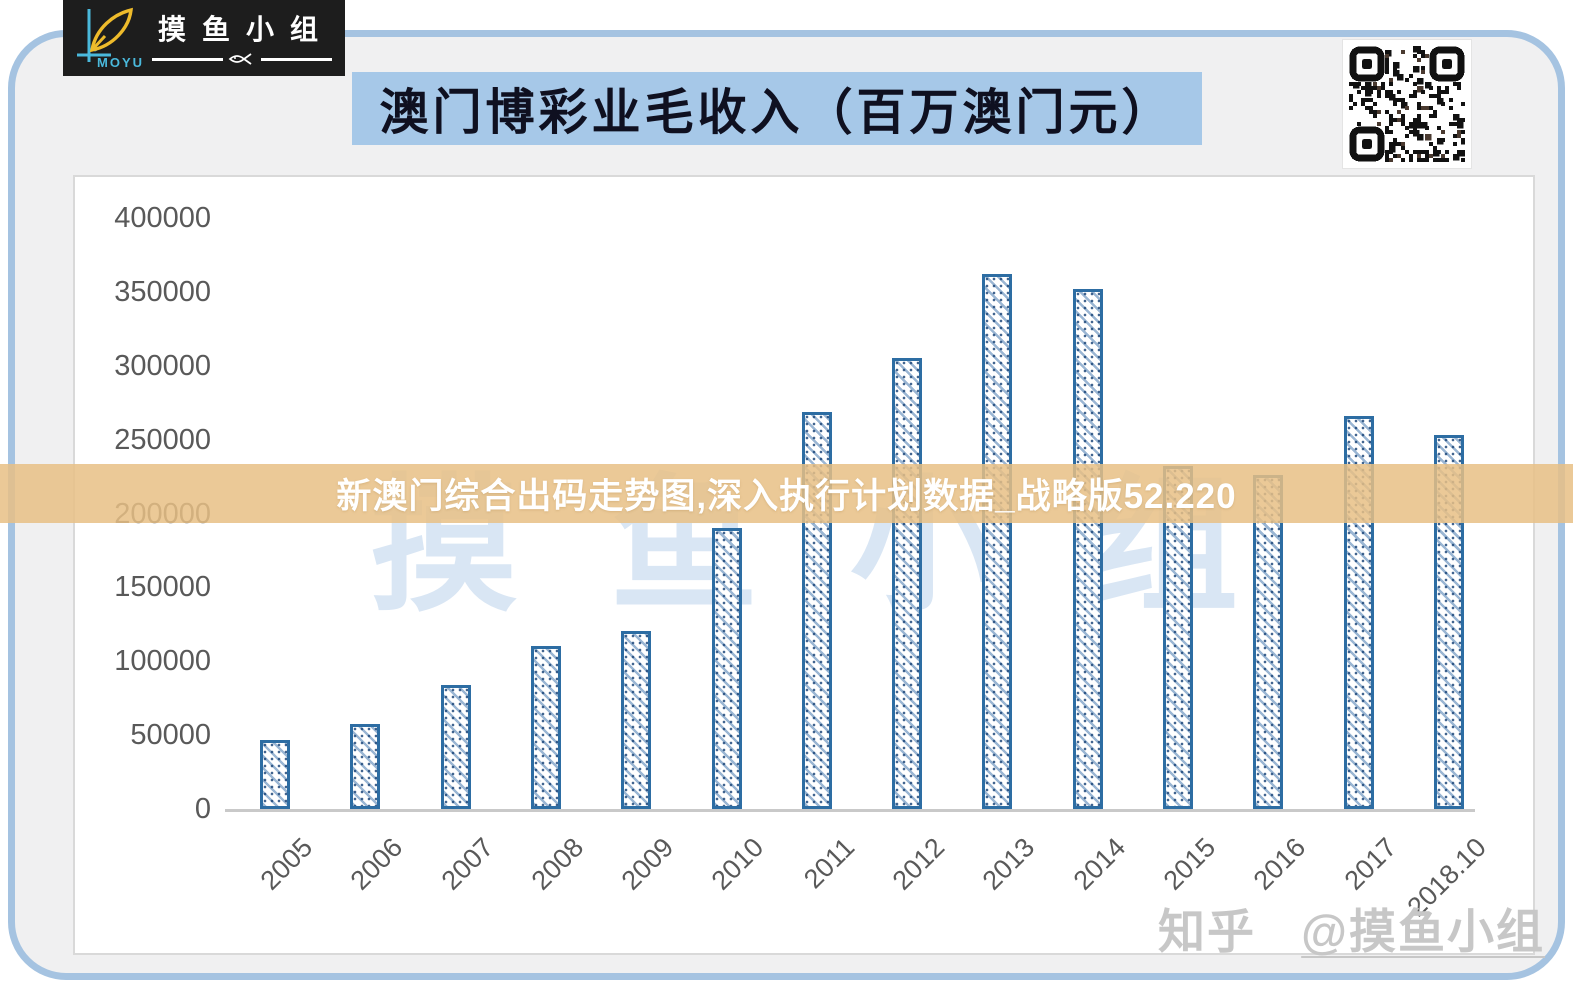 The image size is (1573, 991). What do you see at coordinates (1206, 931) in the screenshot?
I see `zhihu-prefix: 知乎` at bounding box center [1206, 931].